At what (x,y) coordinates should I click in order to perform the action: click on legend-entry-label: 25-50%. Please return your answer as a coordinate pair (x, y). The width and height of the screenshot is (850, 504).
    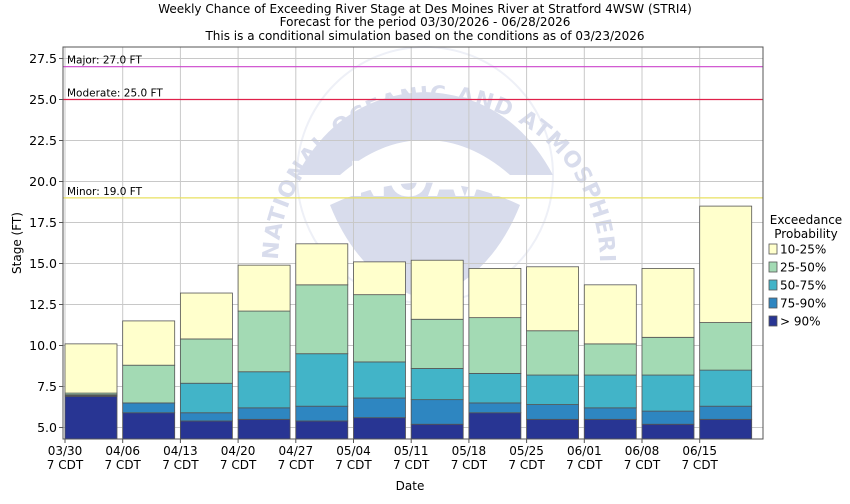
    Looking at the image, I should click on (803, 268).